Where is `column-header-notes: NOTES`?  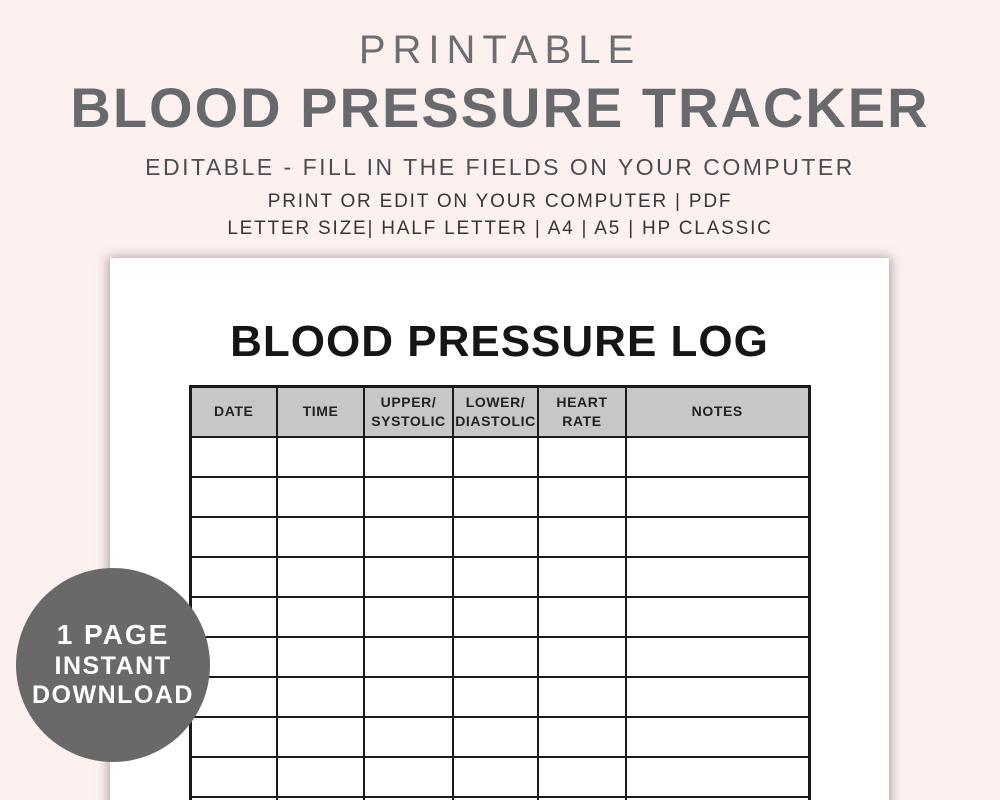 column-header-notes: NOTES is located at coordinates (717, 411).